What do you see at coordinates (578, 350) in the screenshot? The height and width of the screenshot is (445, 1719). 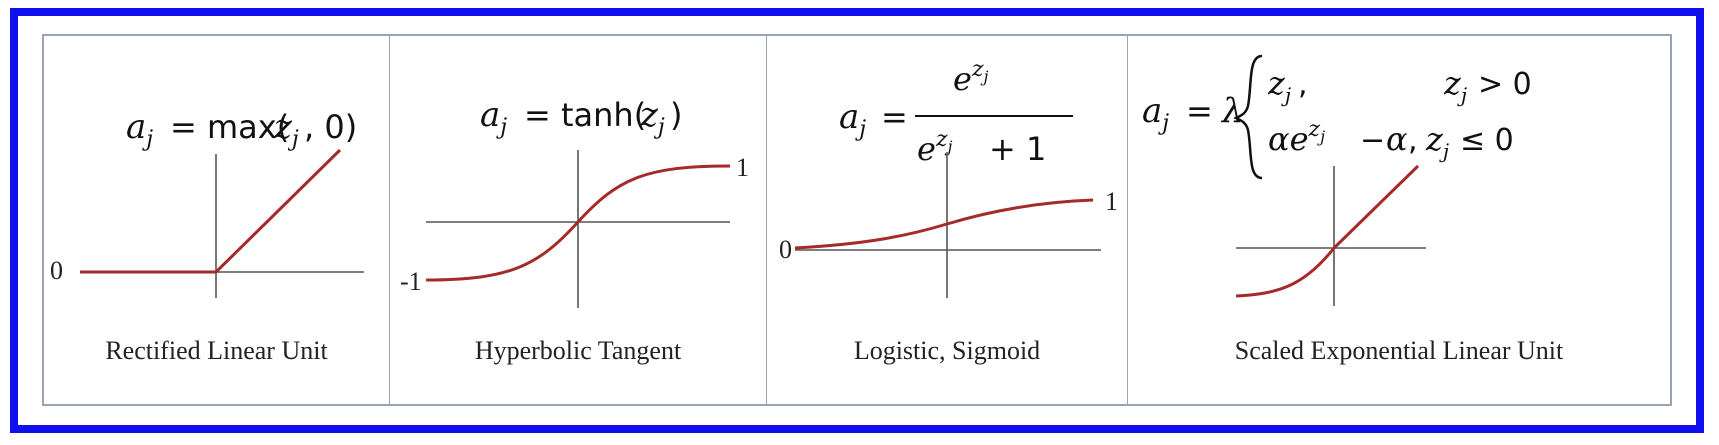 I see `tanh-caption: Hyperbolic Tangent` at bounding box center [578, 350].